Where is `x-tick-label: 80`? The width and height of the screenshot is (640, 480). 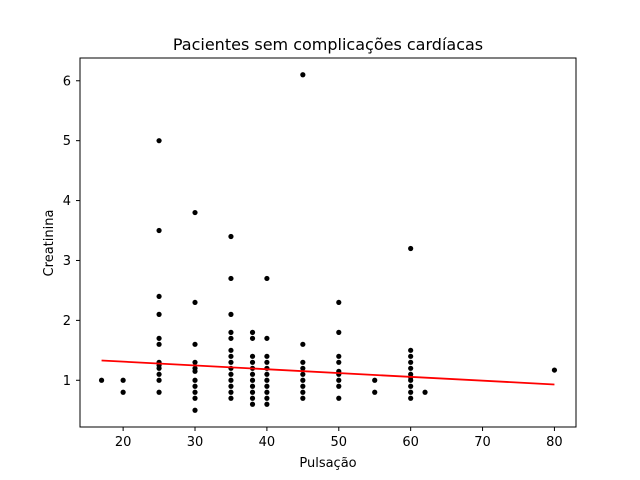 x-tick-label: 80 is located at coordinates (554, 442).